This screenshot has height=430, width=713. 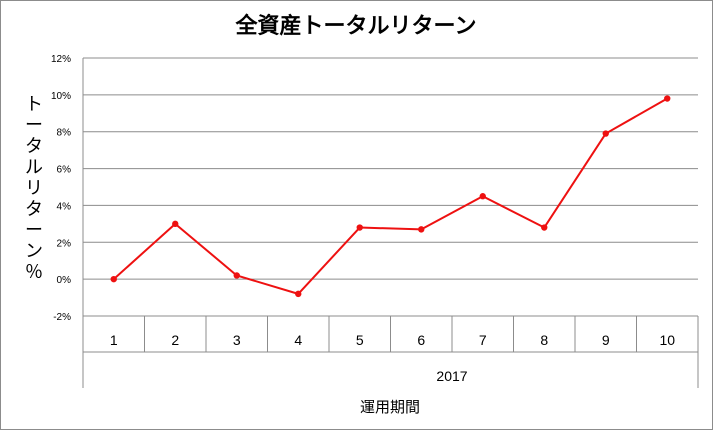 I want to click on y-axis-title-char: リ, so click(x=34, y=188).